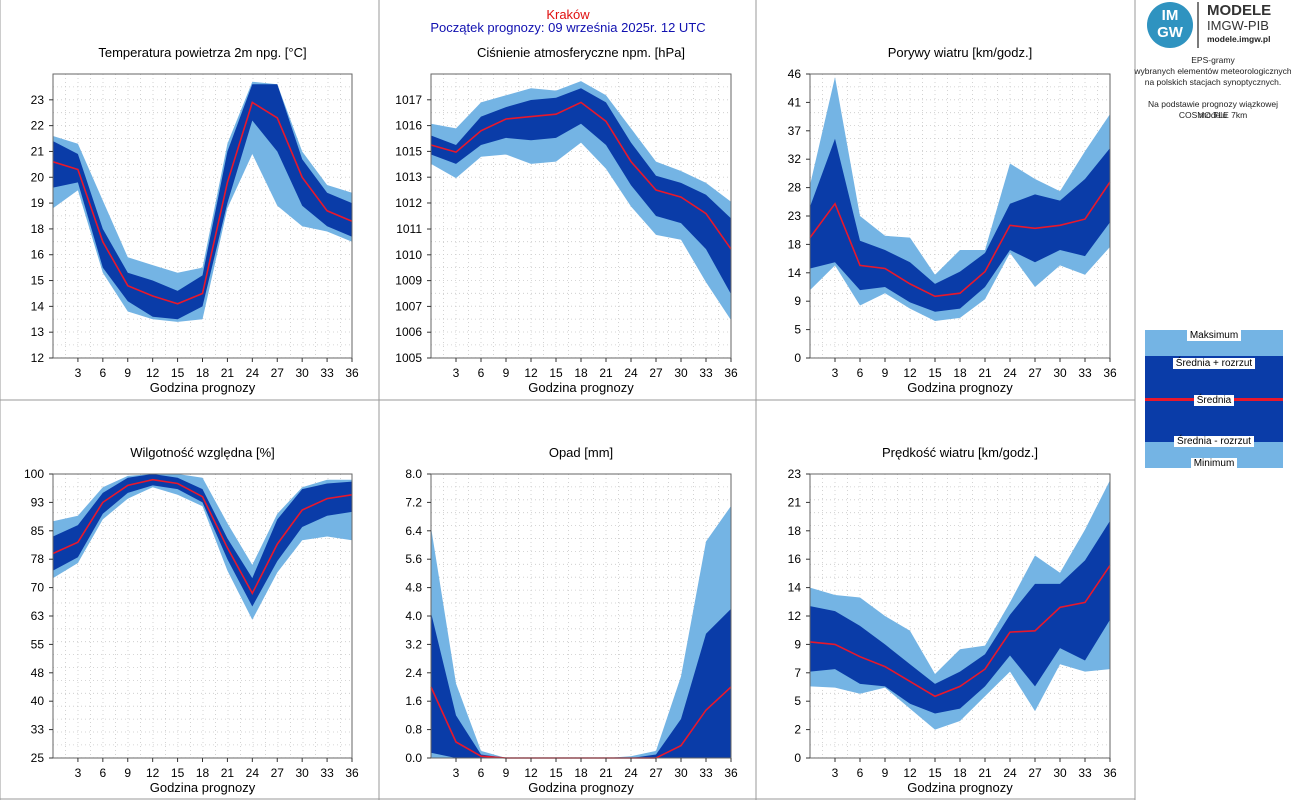  What do you see at coordinates (1216, 26) in the screenshot?
I see `imgw-logo: IM GW MODELE IMGW-PIB modele.imgw.pl` at bounding box center [1216, 26].